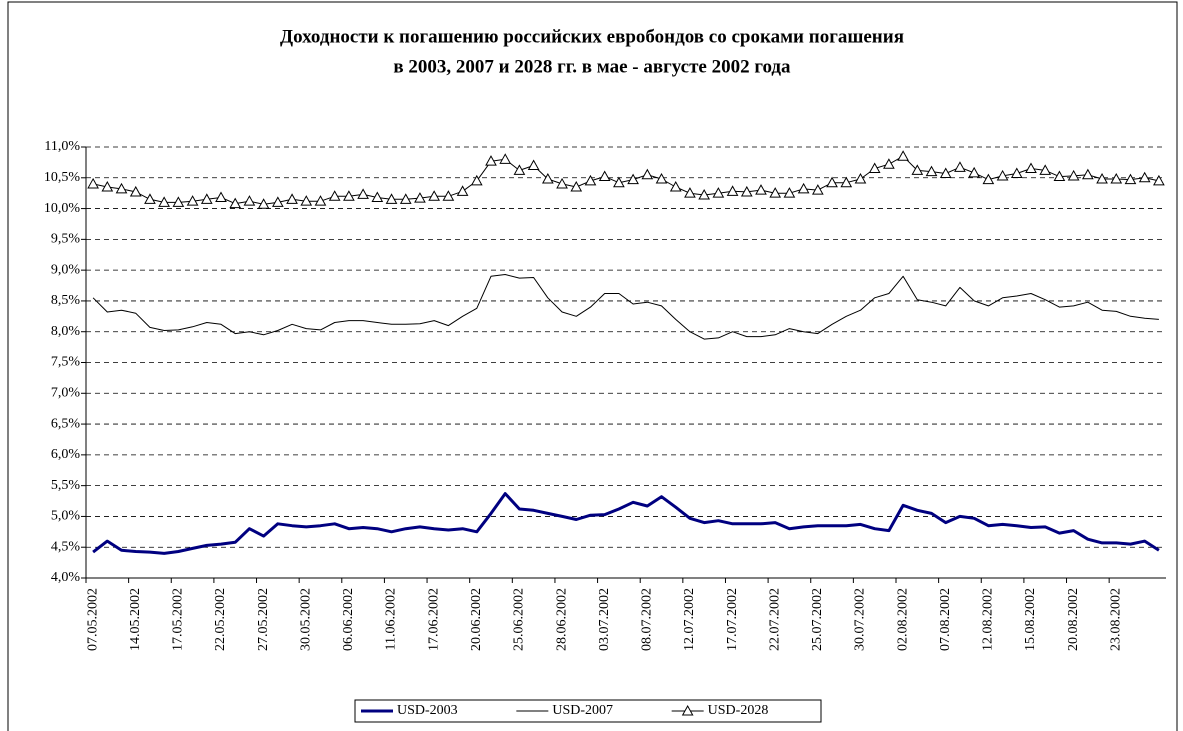 Image resolution: width=1183 pixels, height=731 pixels. Describe the element at coordinates (732, 619) in the screenshot. I see `x-tick-label: 17.07.2002` at that location.